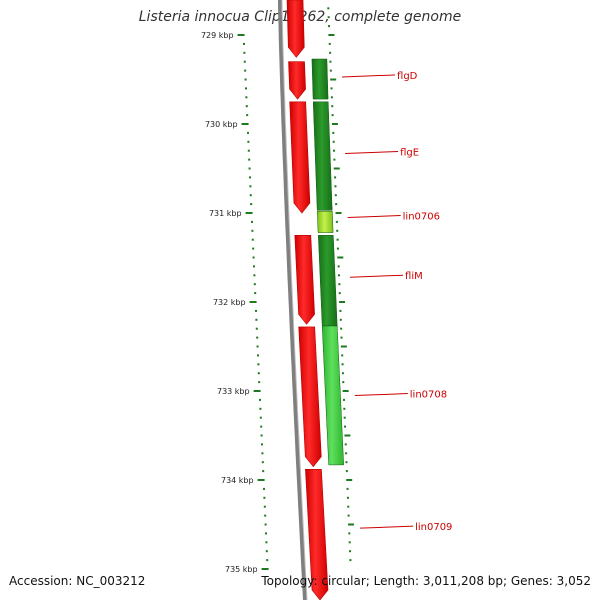  What do you see at coordinates (241, 569) in the screenshot?
I see `tick-label-735: 735 kbp` at bounding box center [241, 569].